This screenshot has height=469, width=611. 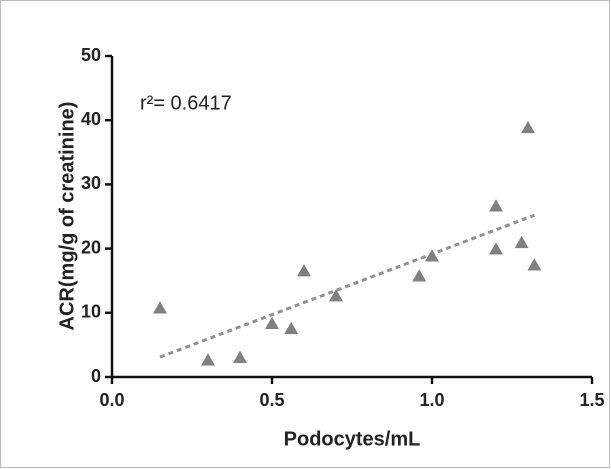 What do you see at coordinates (591, 400) in the screenshot?
I see `x-tick-label: 1.5` at bounding box center [591, 400].